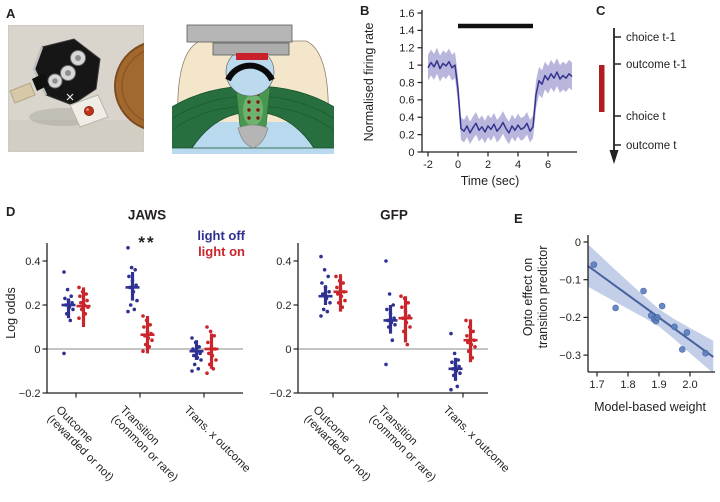  Describe the element at coordinates (570, 281) in the screenshot. I see `e-y-tick-label: −0.1` at that location.